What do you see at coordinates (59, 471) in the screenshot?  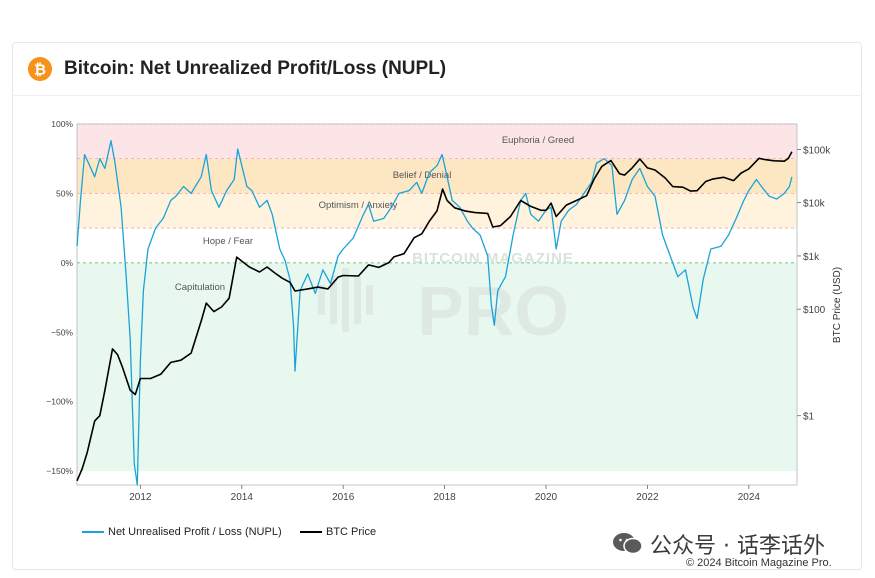 I see `y-left-tick-5: −150%` at bounding box center [59, 471].